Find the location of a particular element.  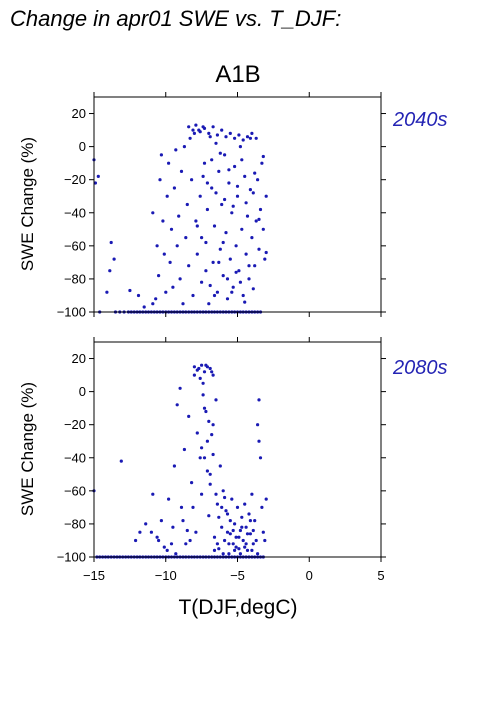

y-tick-label-2080s: −80 is located at coordinates (75, 523).